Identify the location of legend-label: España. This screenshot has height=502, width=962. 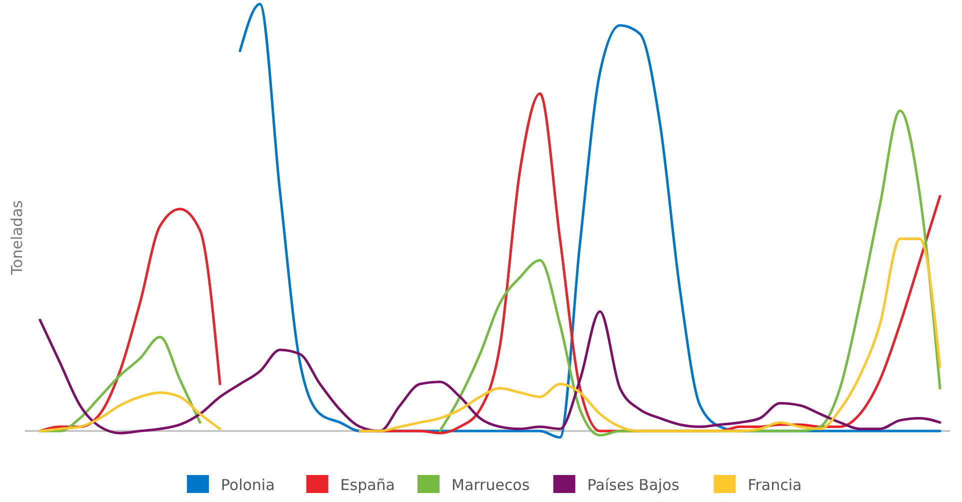
(368, 485).